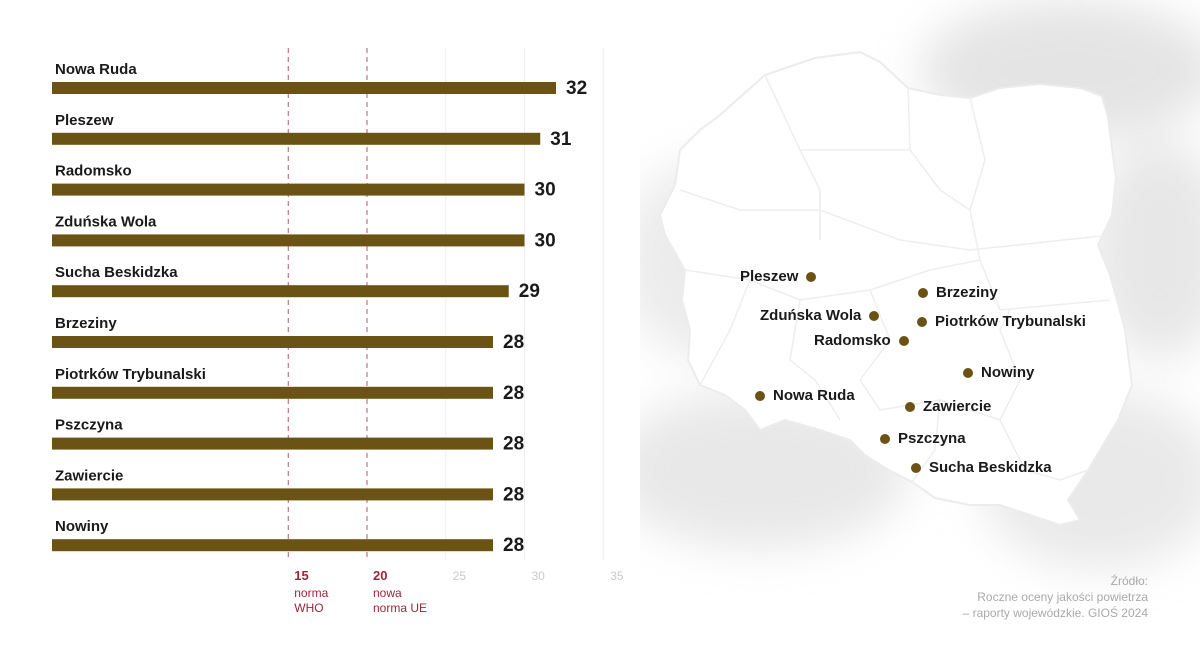  What do you see at coordinates (539, 576) in the screenshot?
I see `tick-label: 30` at bounding box center [539, 576].